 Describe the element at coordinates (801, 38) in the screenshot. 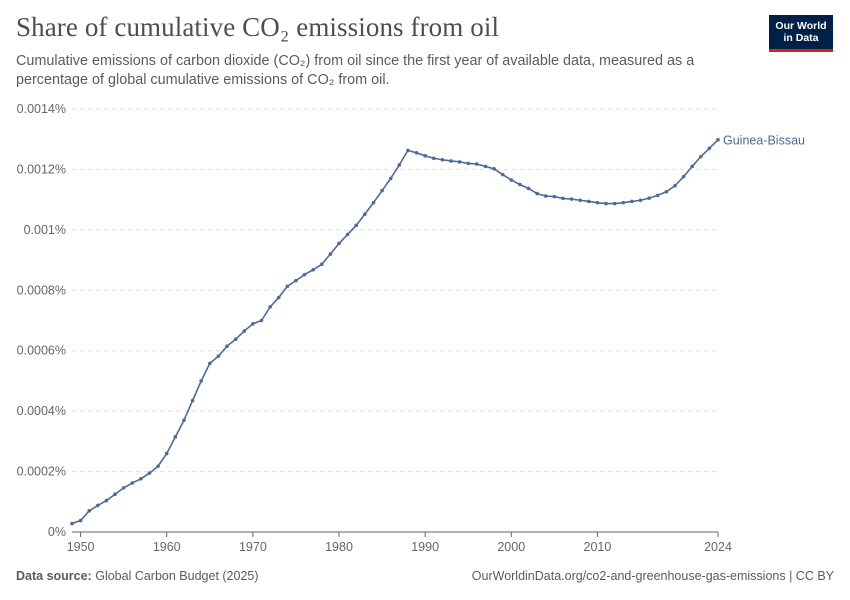

I see `logo-line-2: in Data` at that location.